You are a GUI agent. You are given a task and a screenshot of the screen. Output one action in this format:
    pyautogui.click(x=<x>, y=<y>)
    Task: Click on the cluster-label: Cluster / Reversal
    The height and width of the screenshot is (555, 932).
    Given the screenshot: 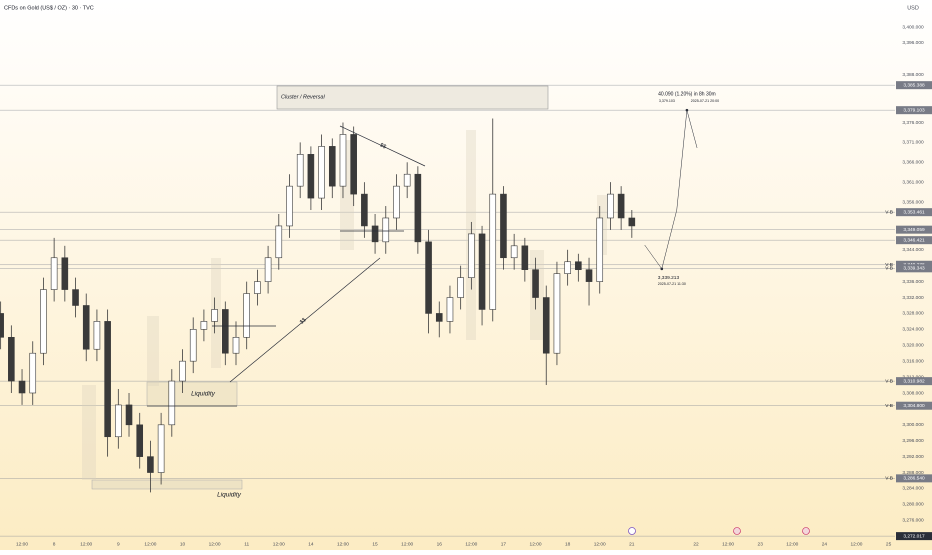 What is the action you would take?
    pyautogui.click(x=303, y=97)
    